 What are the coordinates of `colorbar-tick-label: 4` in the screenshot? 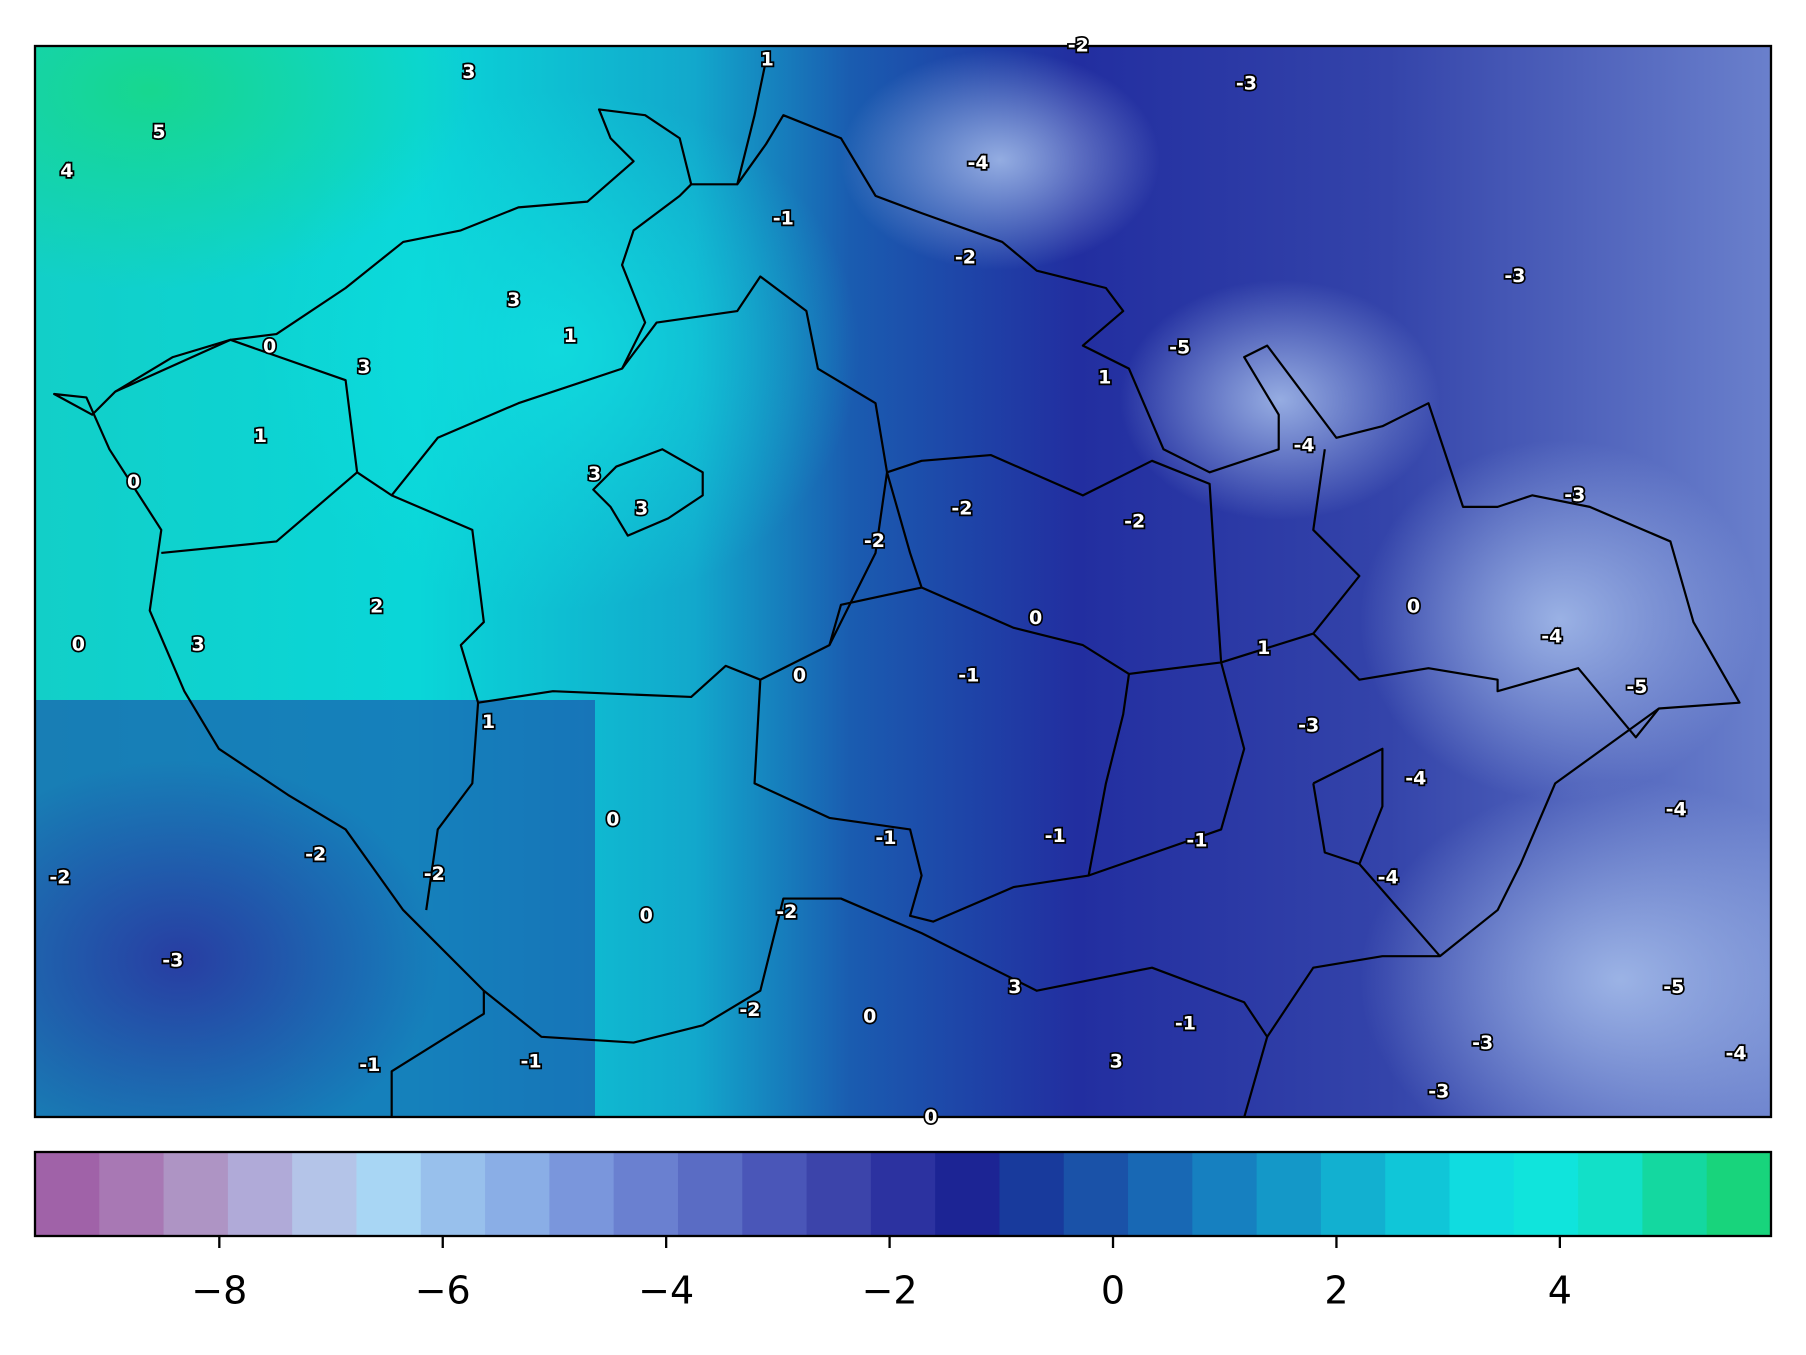 It's located at (1560, 1291).